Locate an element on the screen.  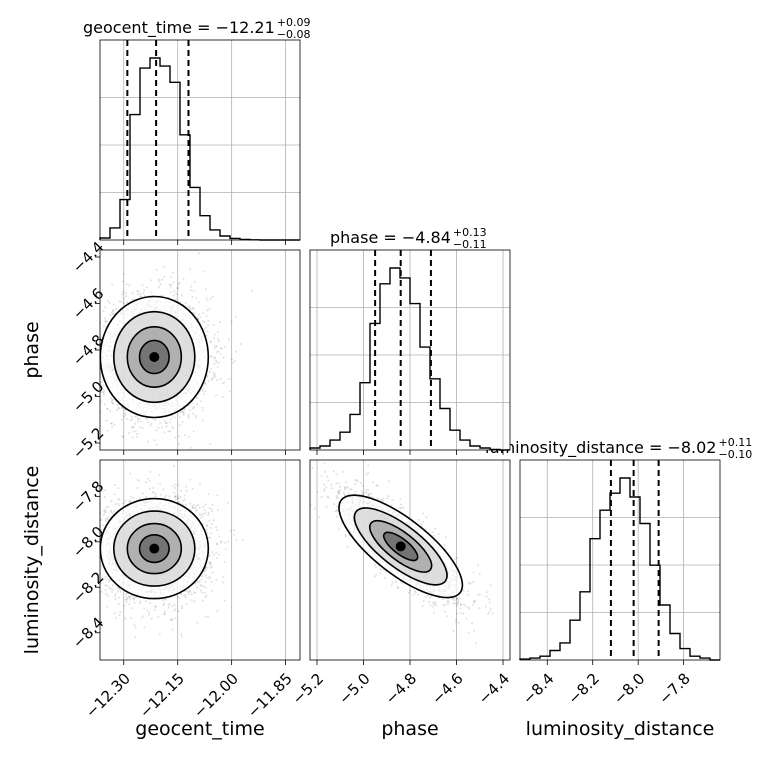
title-upper-luminosity_distance: +0.11 is located at coordinates (735, 442).